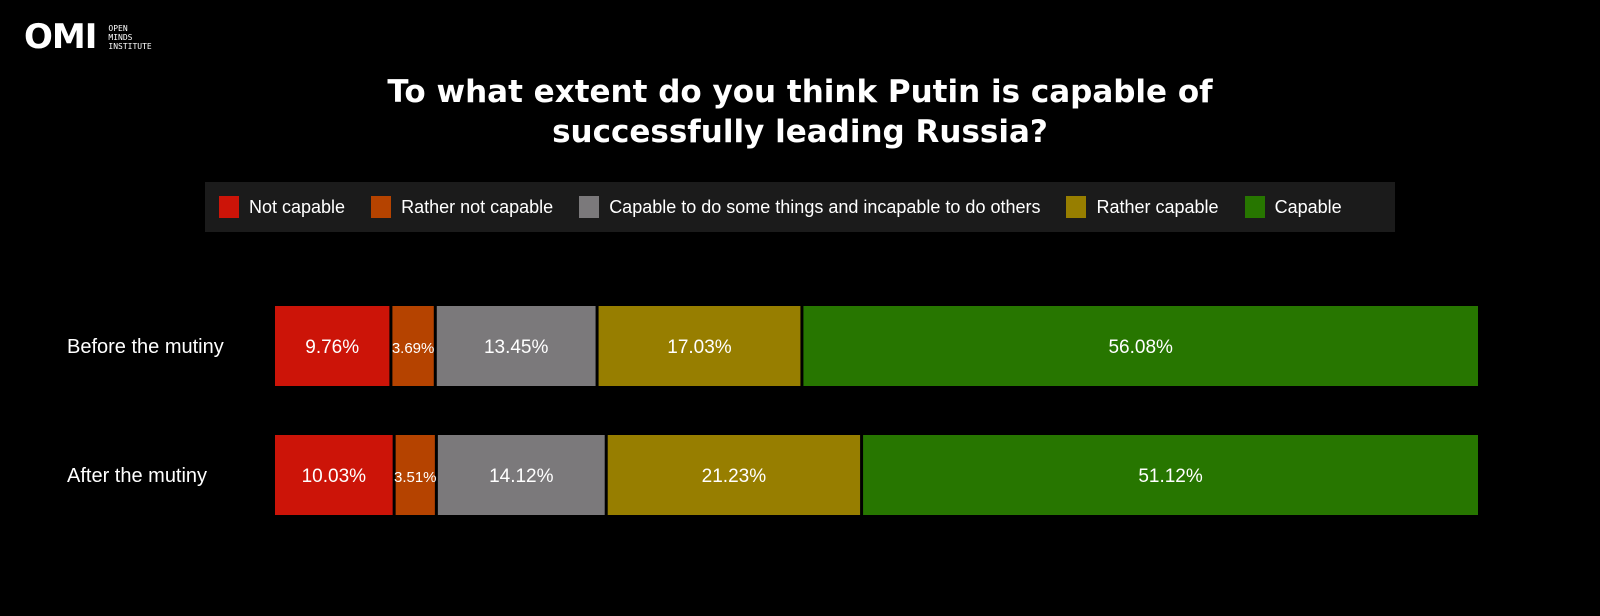  I want to click on logo-line: INSTITUTE, so click(130, 46).